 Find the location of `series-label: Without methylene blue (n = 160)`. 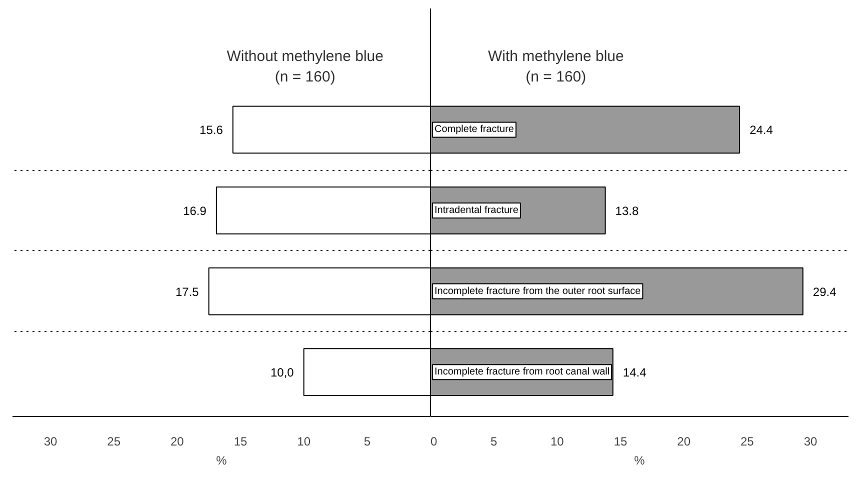

series-label: Without methylene blue (n = 160) is located at coordinates (305, 67).